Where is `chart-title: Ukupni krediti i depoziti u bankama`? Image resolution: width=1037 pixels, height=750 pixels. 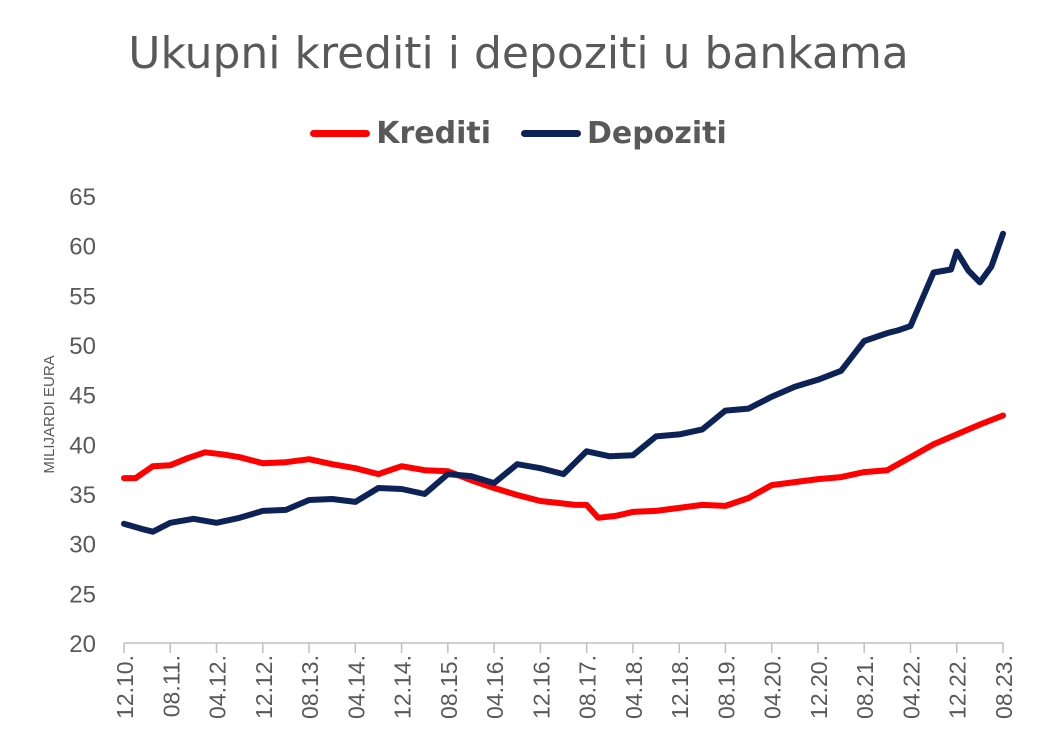 chart-title: Ukupni krediti i depoziti u bankama is located at coordinates (518, 53).